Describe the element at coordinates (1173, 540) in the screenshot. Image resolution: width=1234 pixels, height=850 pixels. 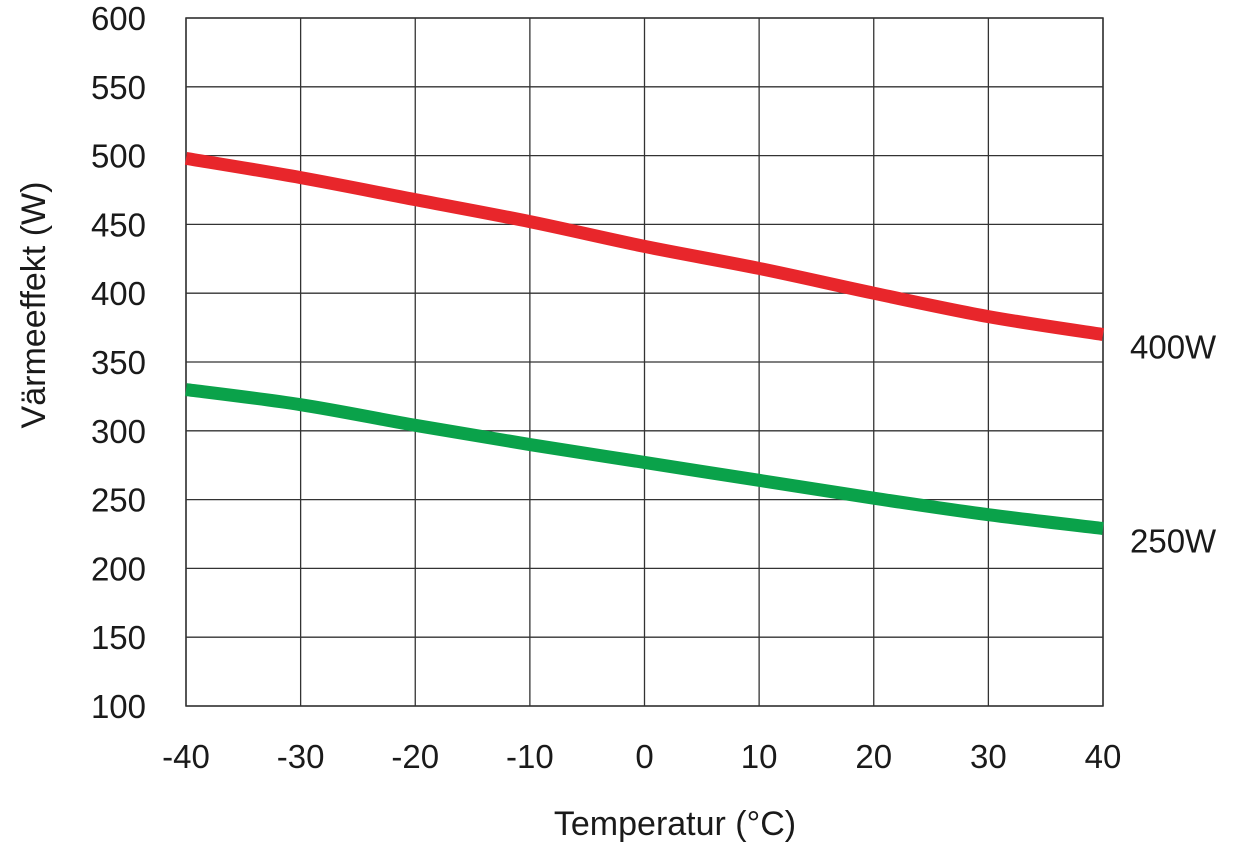
I see `series-label: 250W` at that location.